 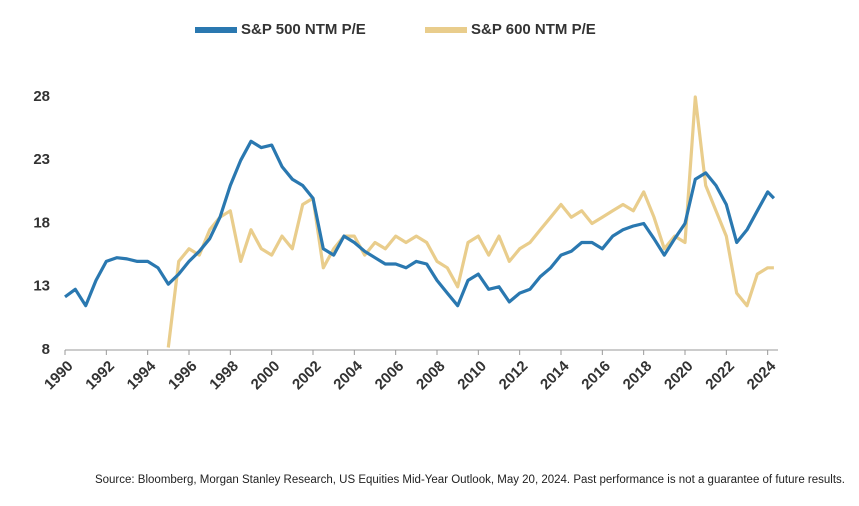 What do you see at coordinates (183, 376) in the screenshot?
I see `x-tick-label: 1996` at bounding box center [183, 376].